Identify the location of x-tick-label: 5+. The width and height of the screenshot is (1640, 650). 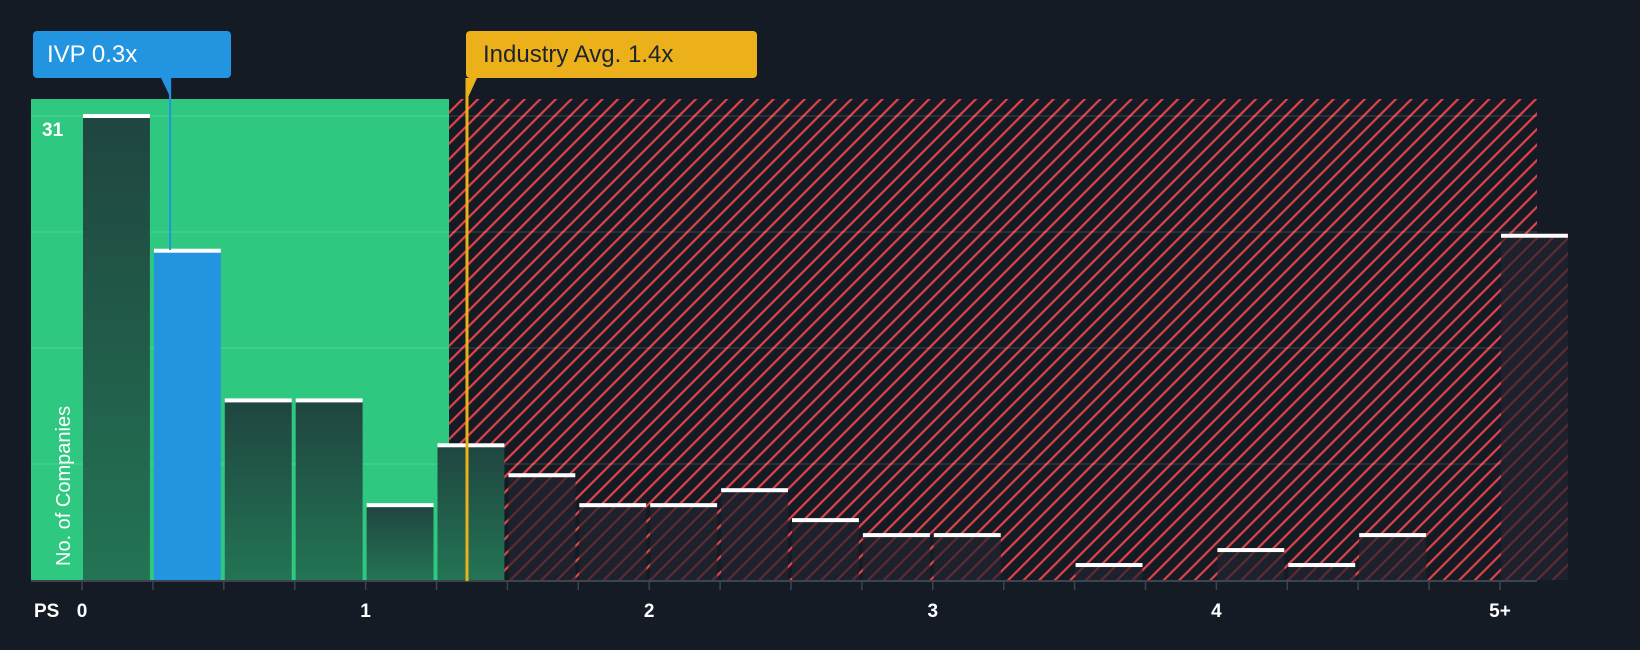
(1500, 611).